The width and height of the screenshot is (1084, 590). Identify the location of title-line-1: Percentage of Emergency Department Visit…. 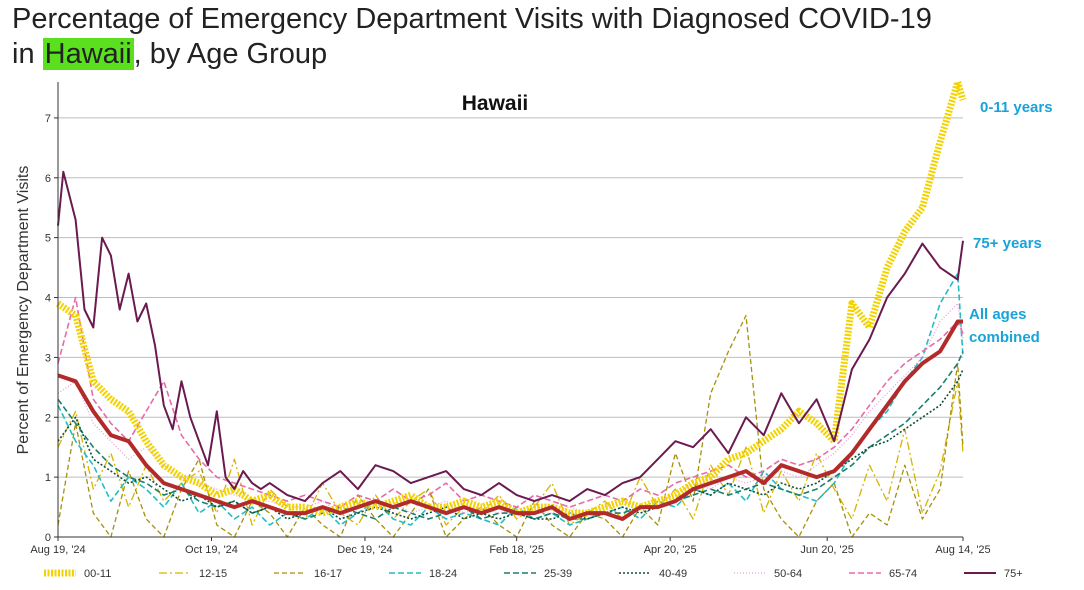
(472, 19).